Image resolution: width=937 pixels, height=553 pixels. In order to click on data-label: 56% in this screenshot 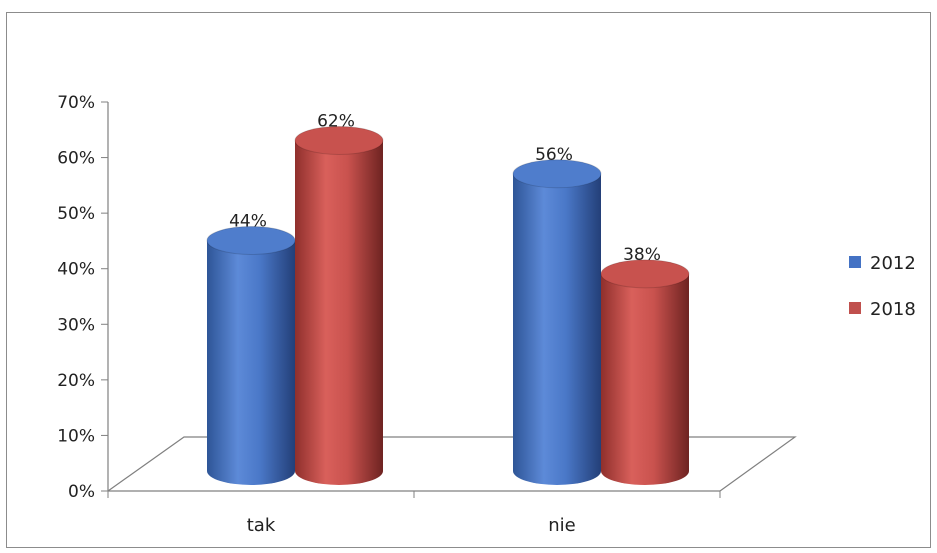, I will do `click(554, 155)`.